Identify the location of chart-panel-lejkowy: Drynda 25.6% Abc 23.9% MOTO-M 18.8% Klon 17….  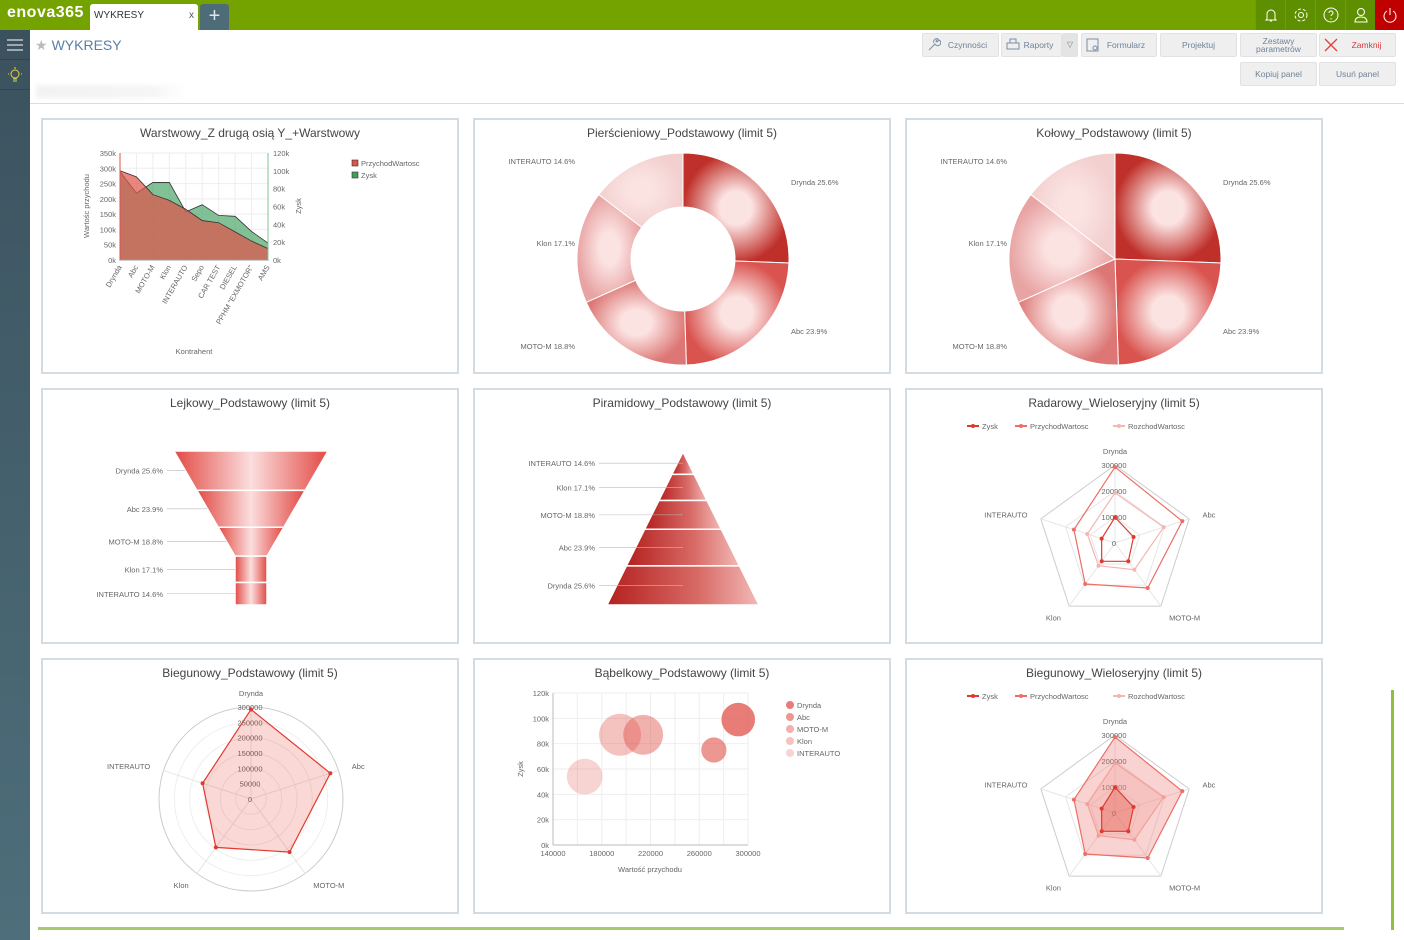
(250, 516).